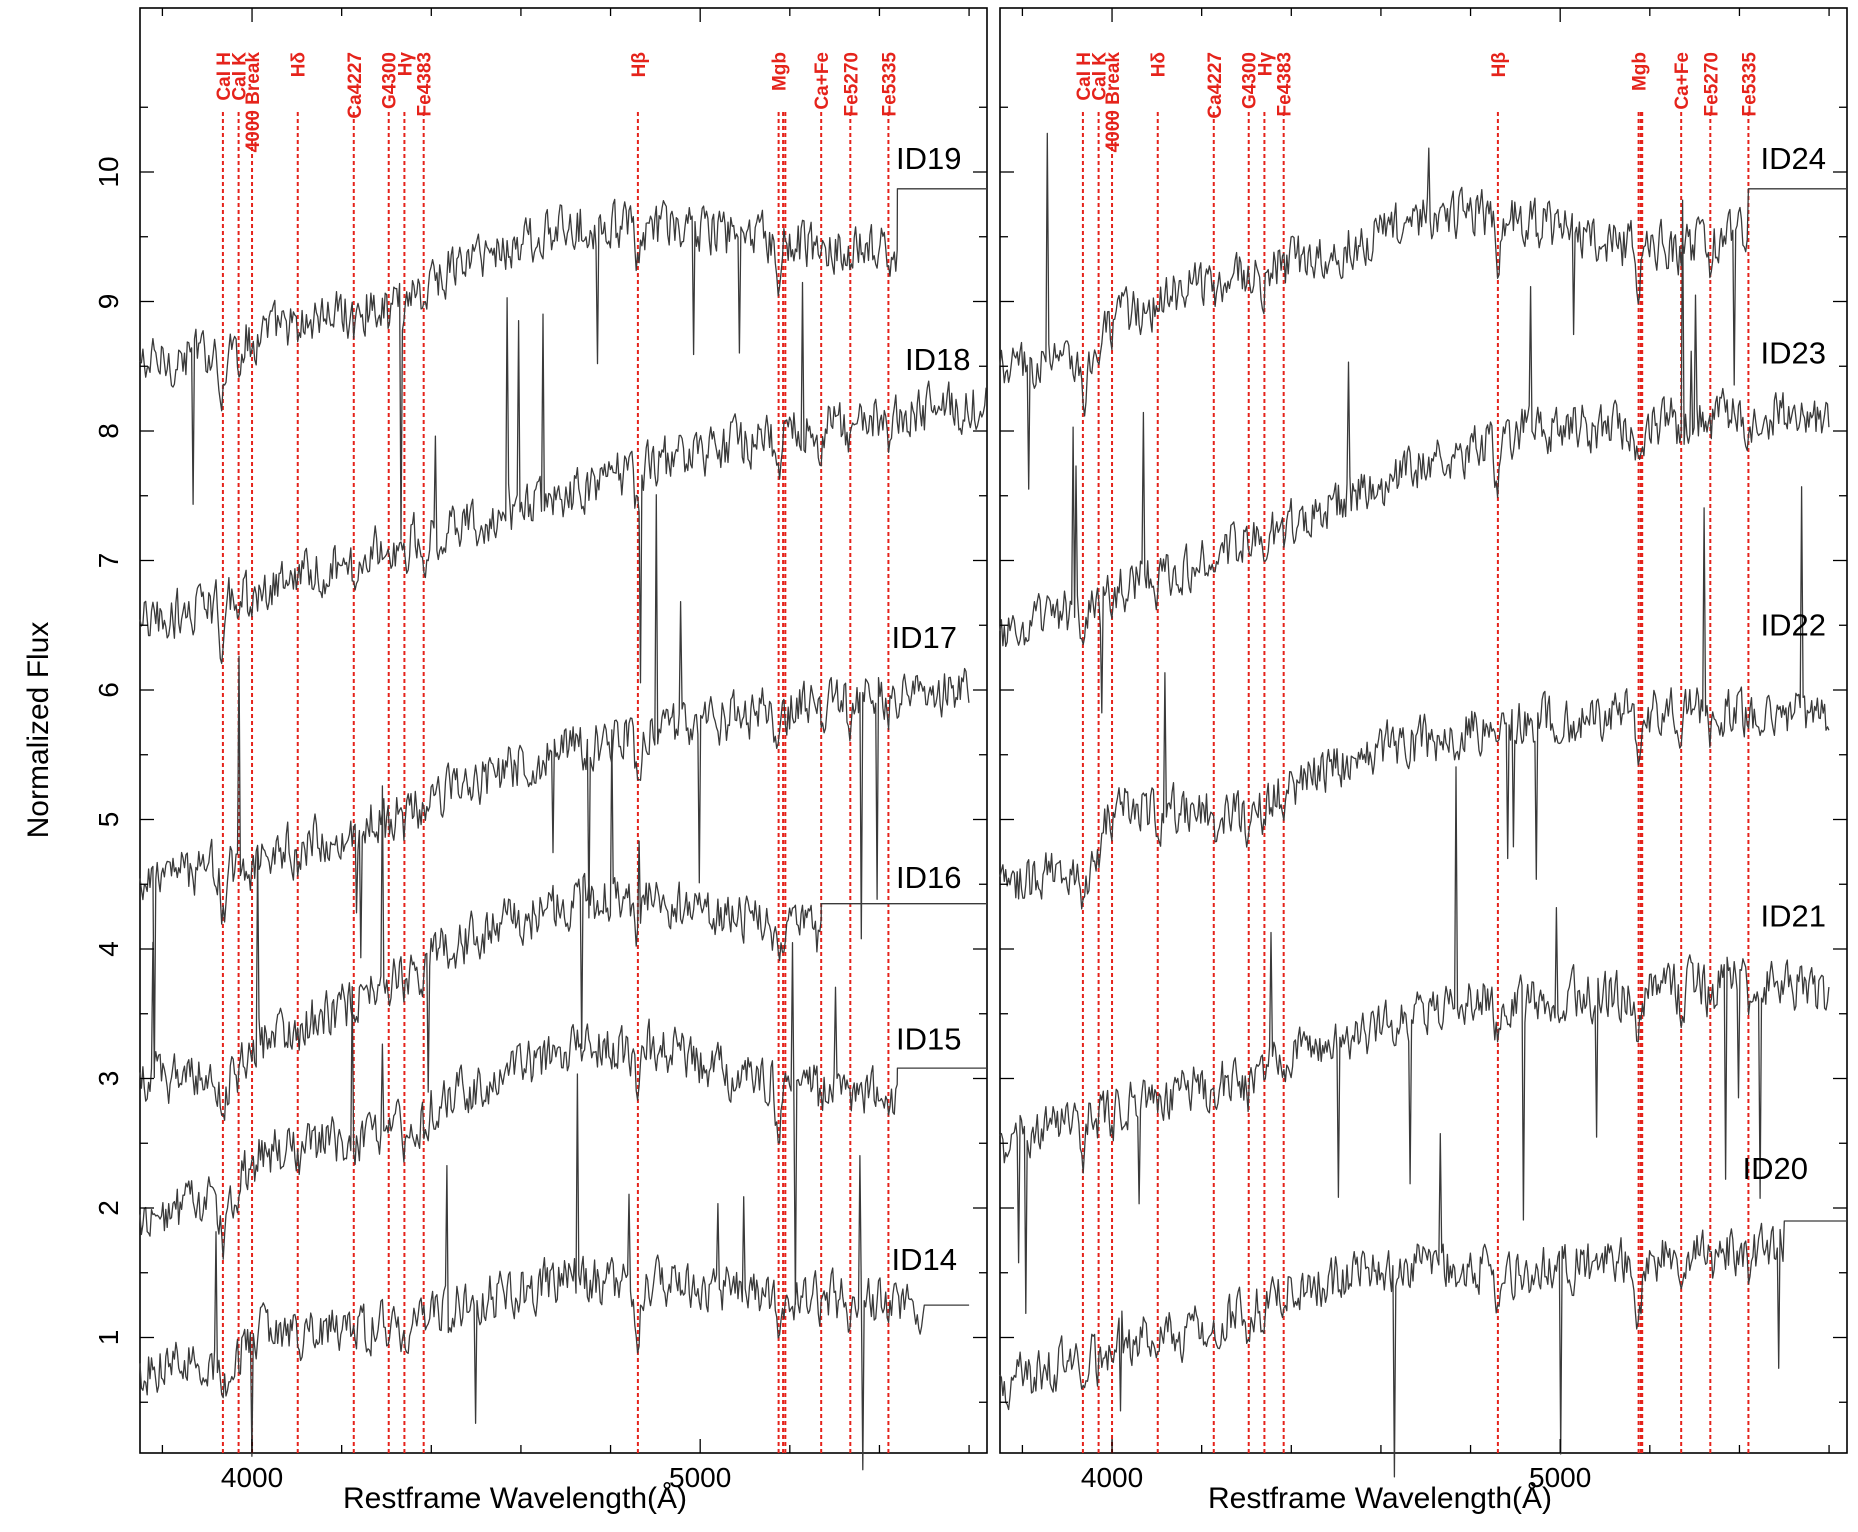  Describe the element at coordinates (1423, 1305) in the screenshot. I see `spectrum-id20` at that location.